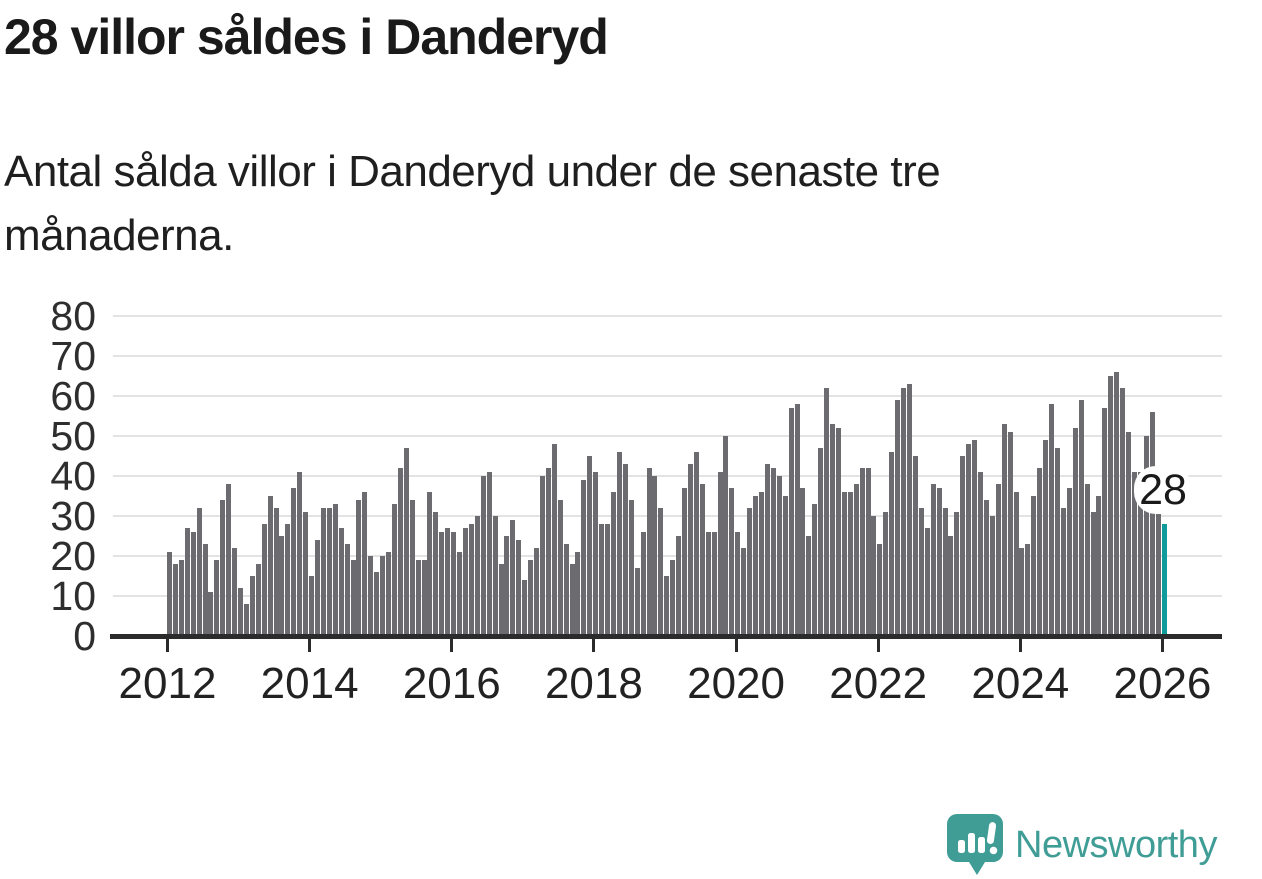  I want to click on x-axis-tick, so click(1162, 645).